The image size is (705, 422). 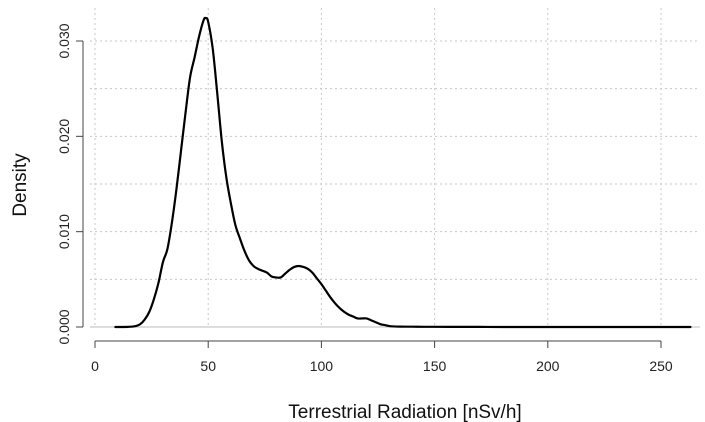 I want to click on x-tick-label: 0, so click(x=95, y=366).